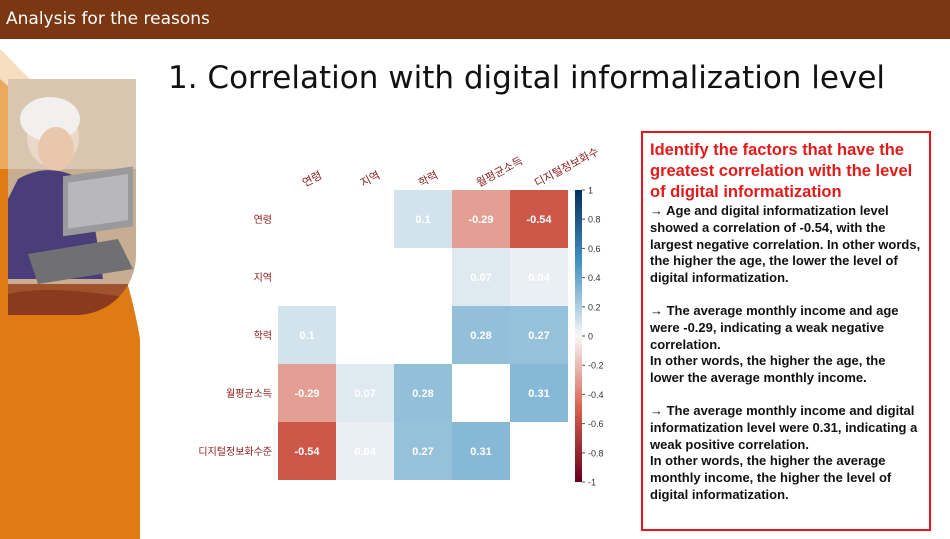 The image size is (950, 539). Describe the element at coordinates (475, 19) in the screenshot. I see `header-bar: Analysis for the reasons` at that location.